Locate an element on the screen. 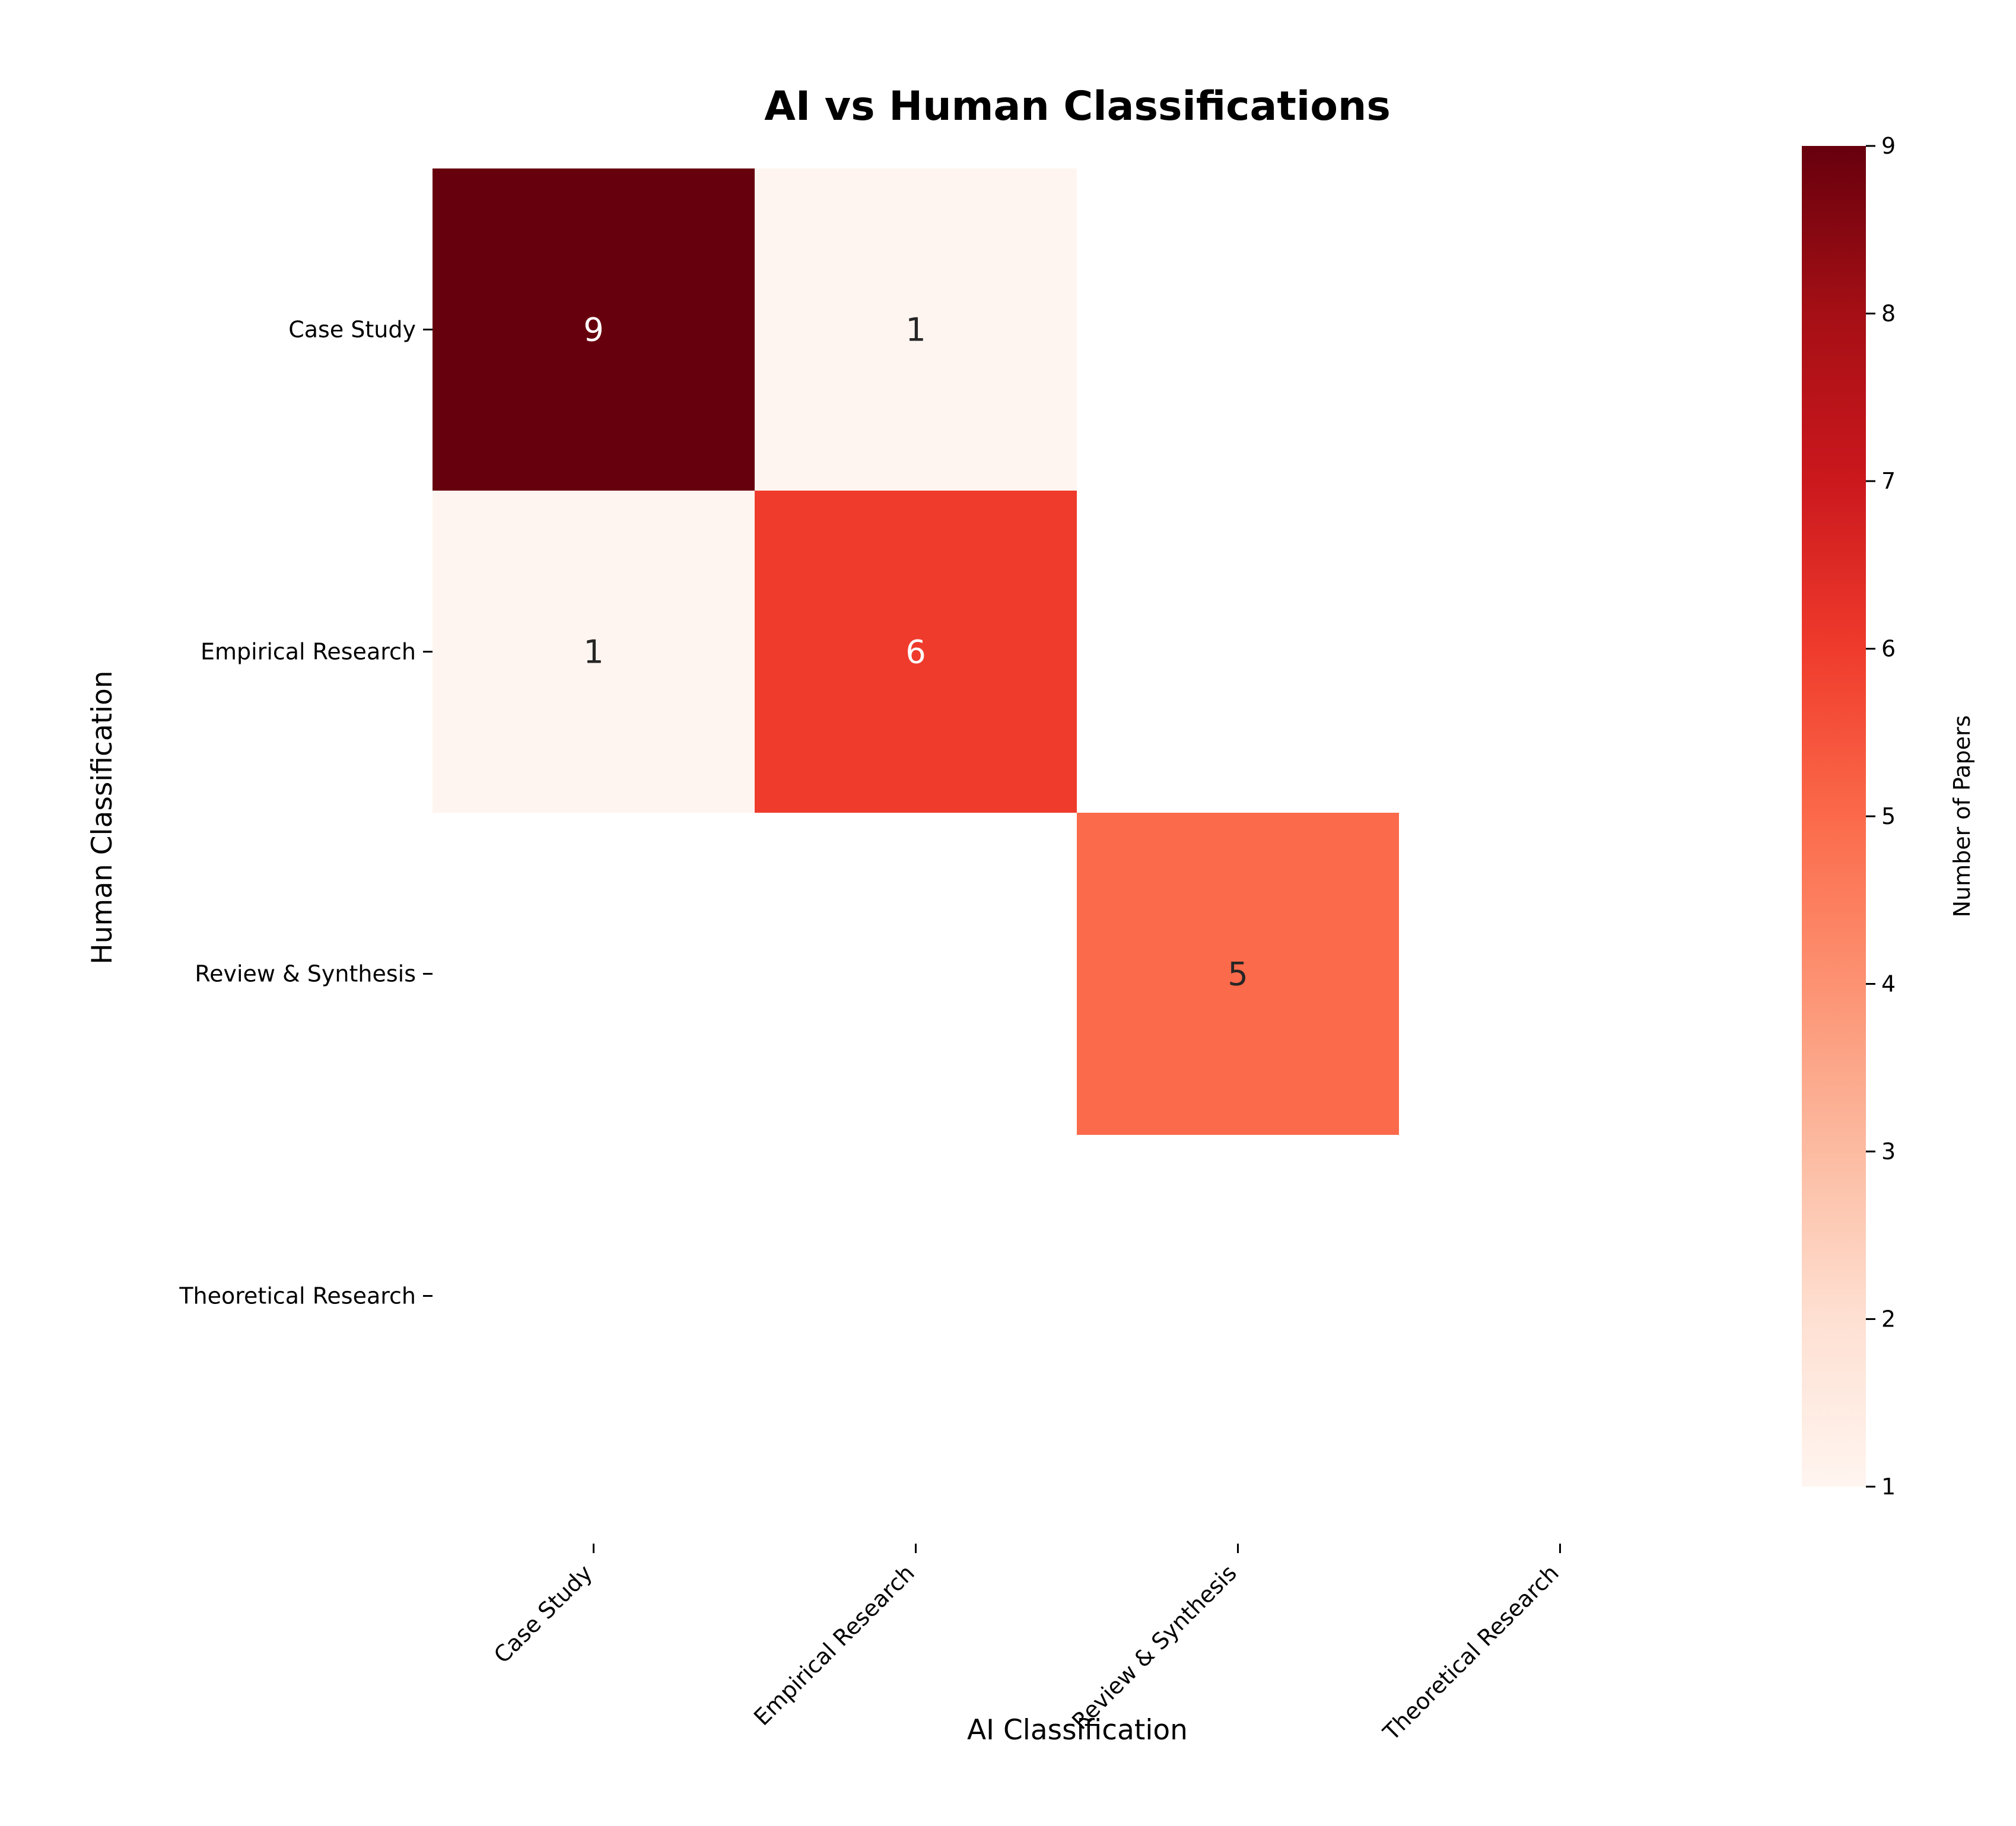 The image size is (2016, 1826). cell-value-r0-c1: 1 is located at coordinates (916, 330).